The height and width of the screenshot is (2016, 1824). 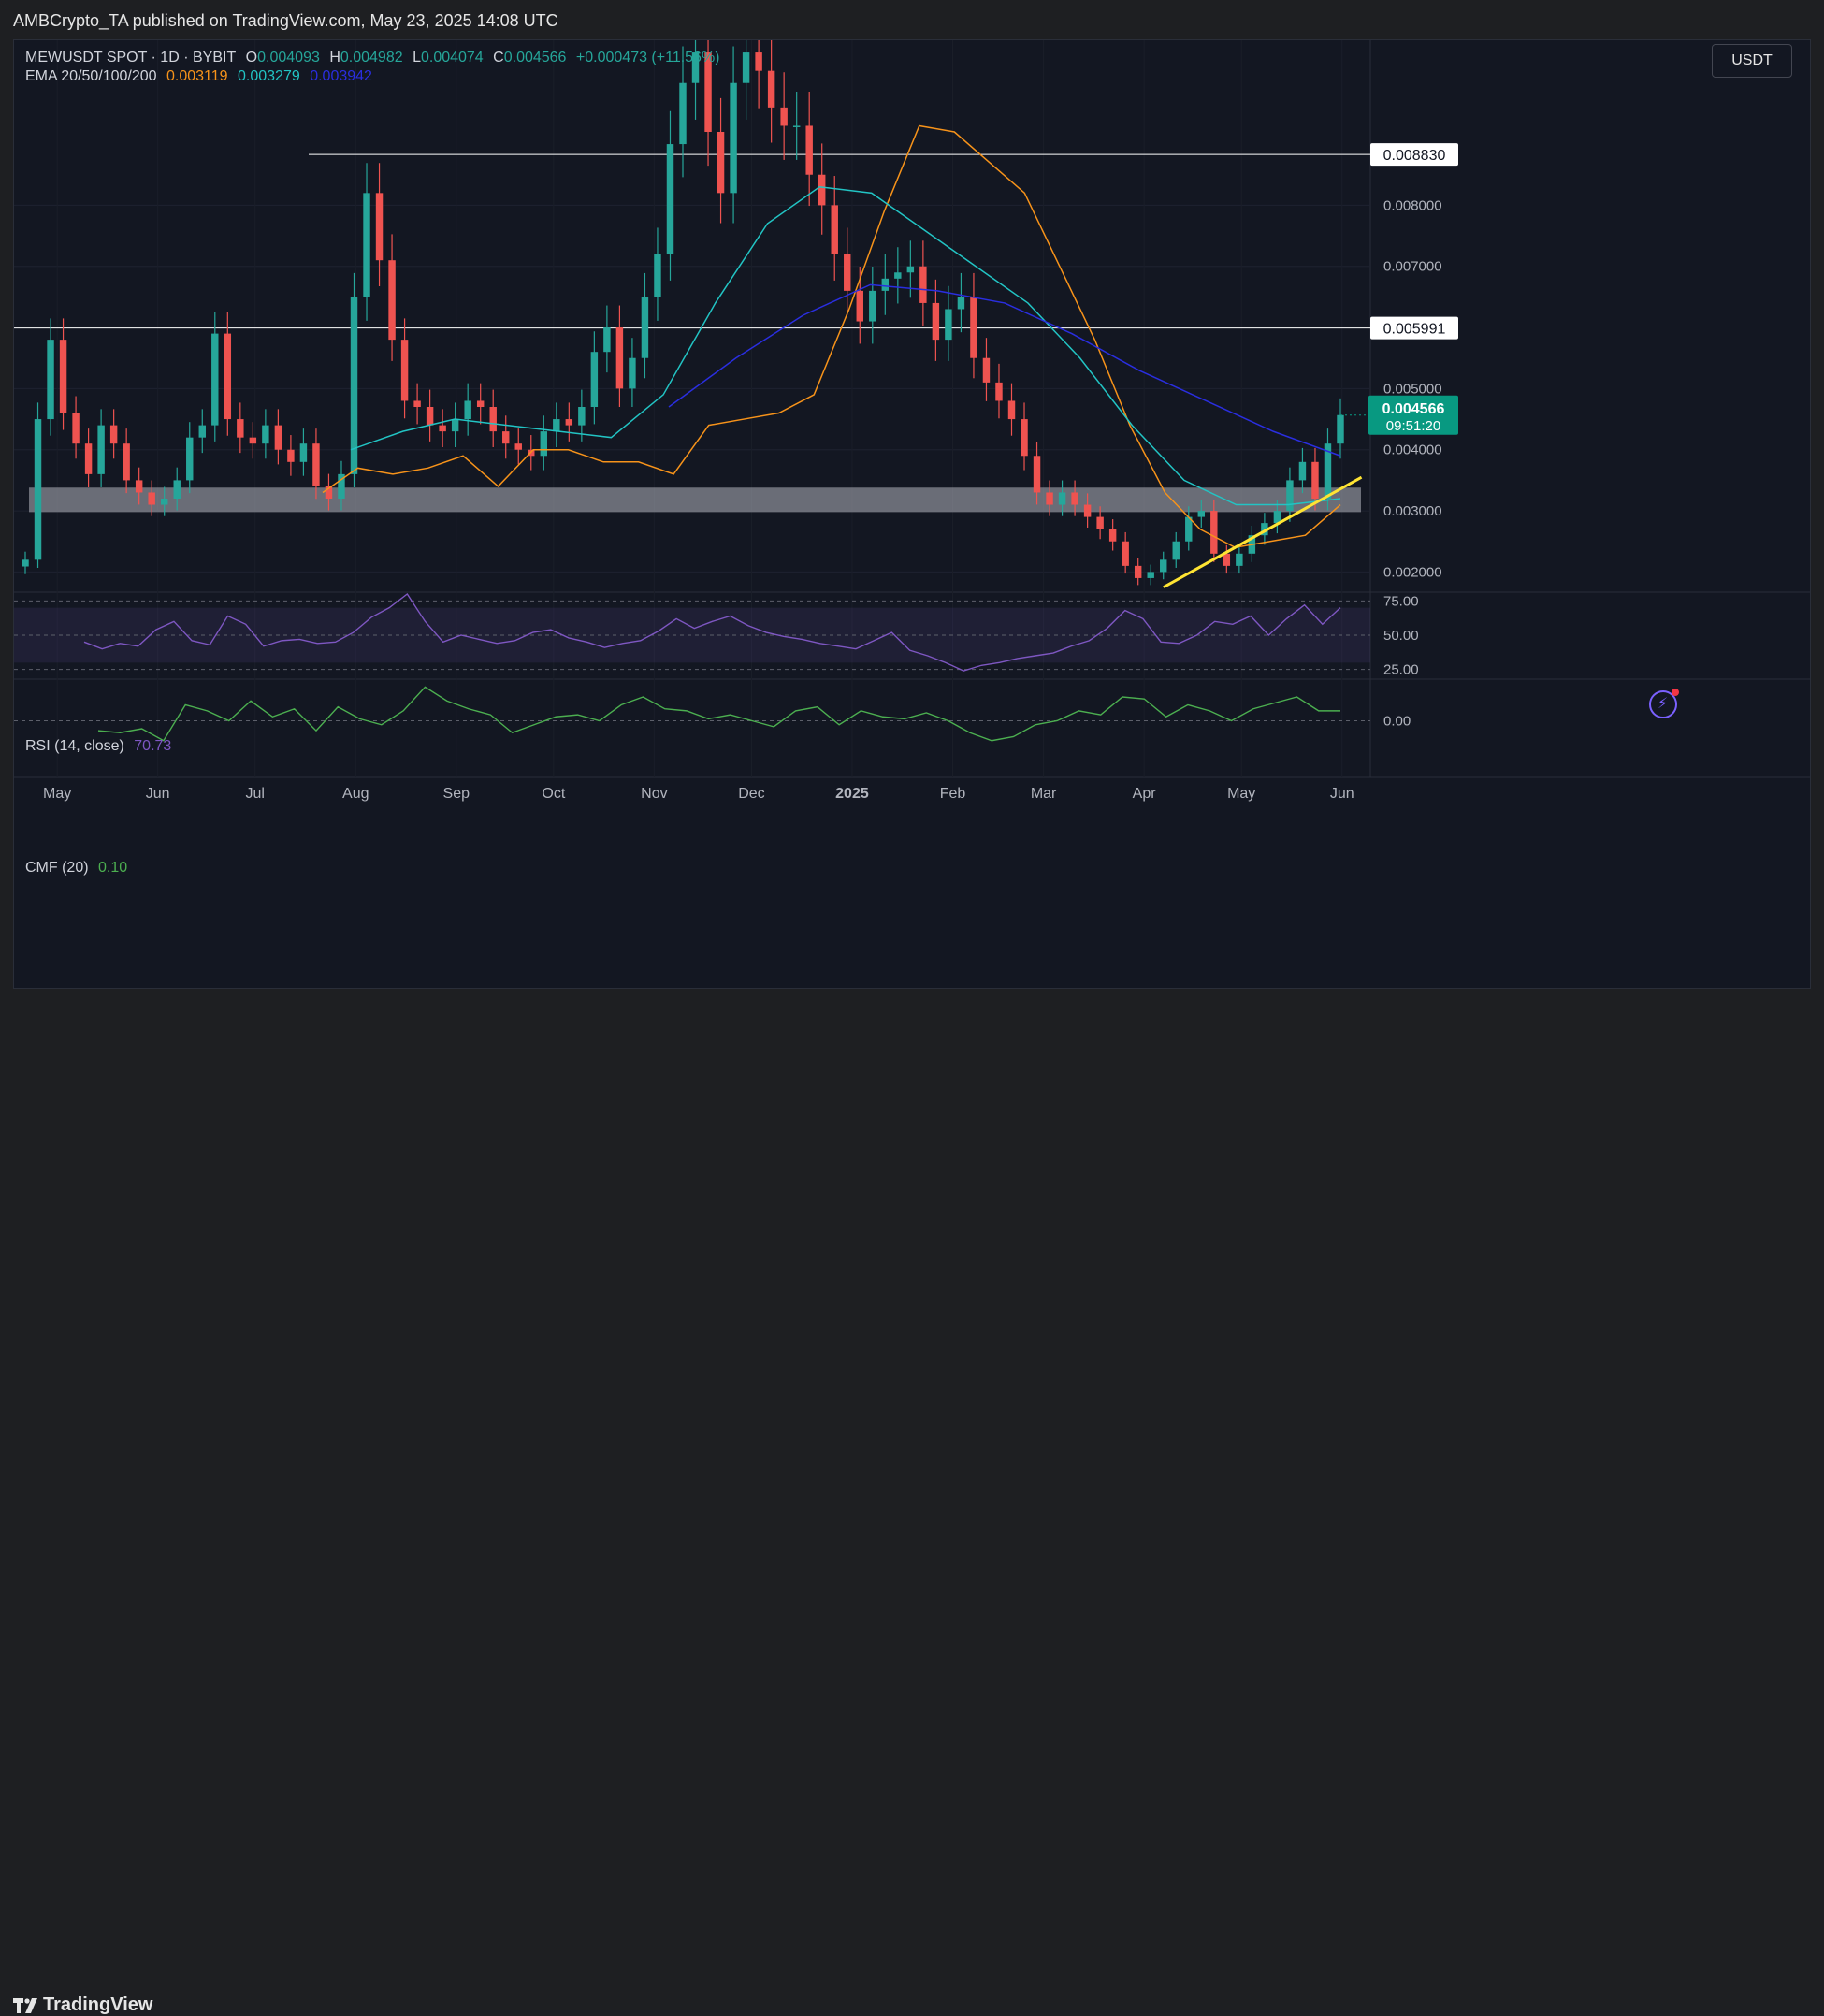 I want to click on ema-label: EMA 20/50/100/200, so click(x=91, y=76).